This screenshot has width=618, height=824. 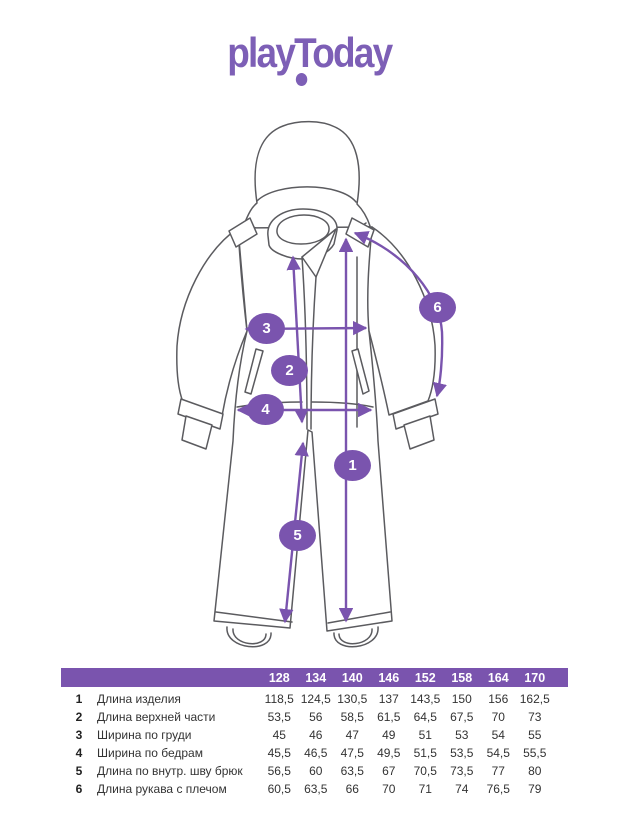 What do you see at coordinates (156, 717) in the screenshot?
I see `row-label: Длина верхней части` at bounding box center [156, 717].